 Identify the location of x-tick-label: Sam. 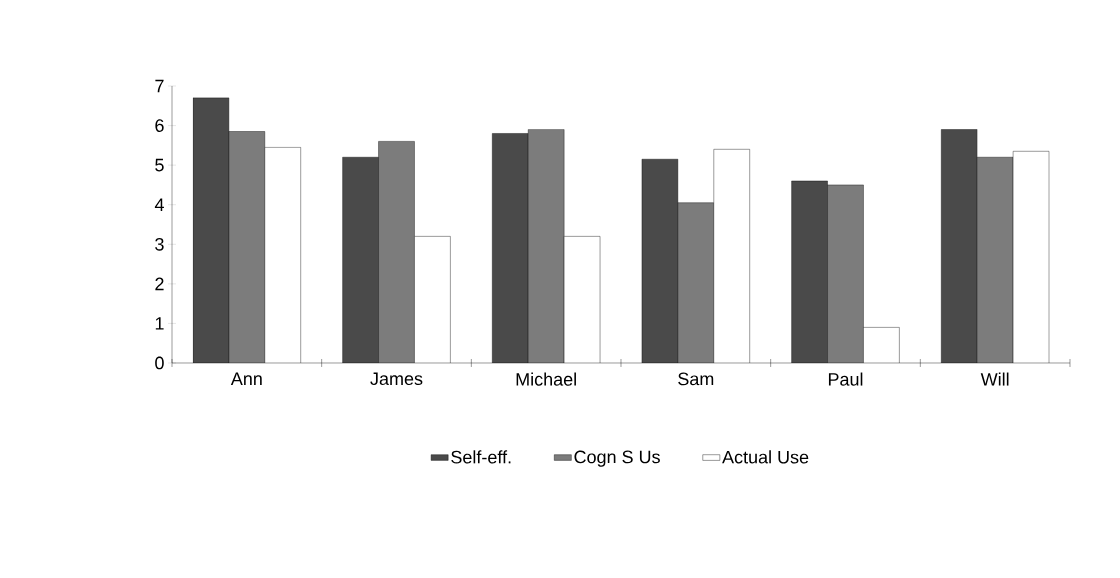
(696, 379).